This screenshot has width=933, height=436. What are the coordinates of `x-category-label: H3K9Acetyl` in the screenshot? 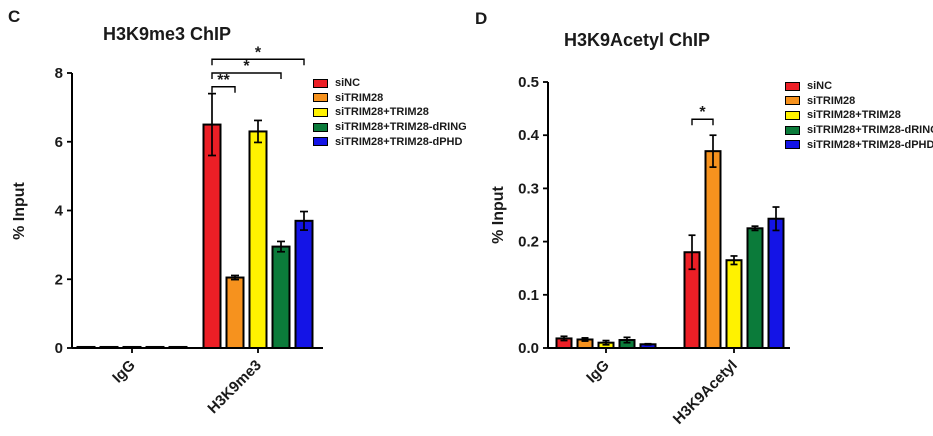 It's located at (705, 392).